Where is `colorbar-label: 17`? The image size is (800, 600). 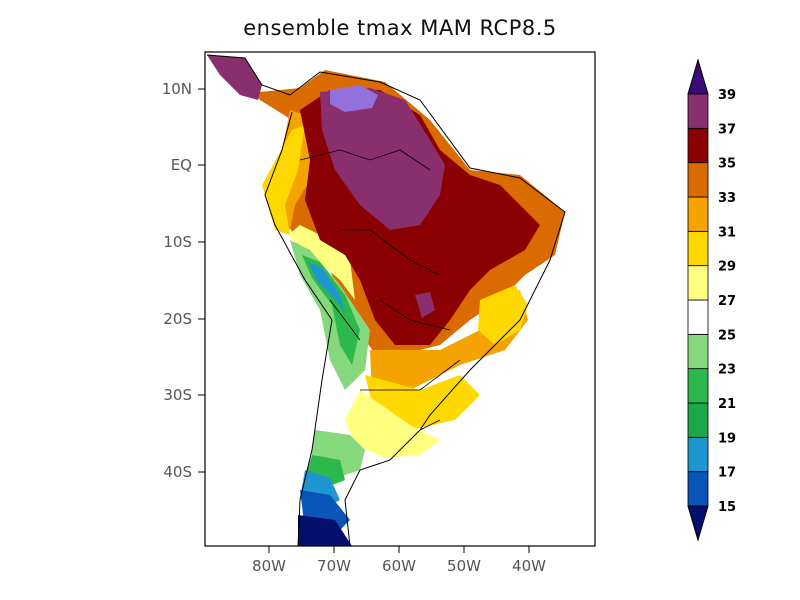
colorbar-label: 17 is located at coordinates (727, 473).